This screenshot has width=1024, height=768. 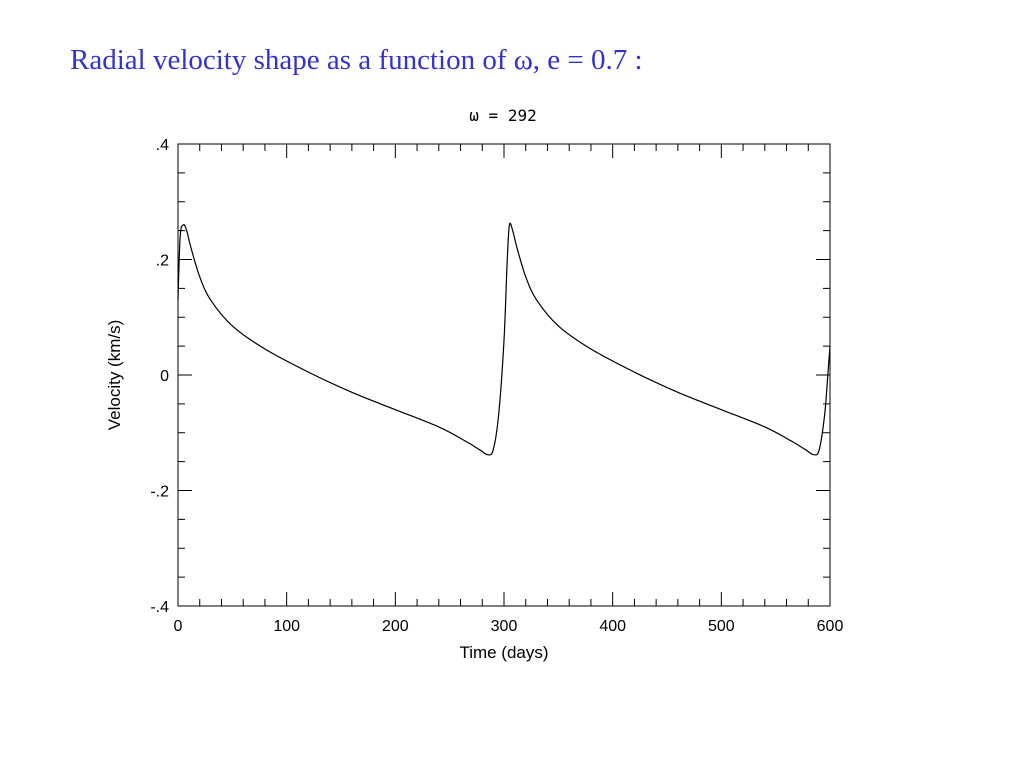 What do you see at coordinates (721, 626) in the screenshot?
I see `x-tick-label: 500` at bounding box center [721, 626].